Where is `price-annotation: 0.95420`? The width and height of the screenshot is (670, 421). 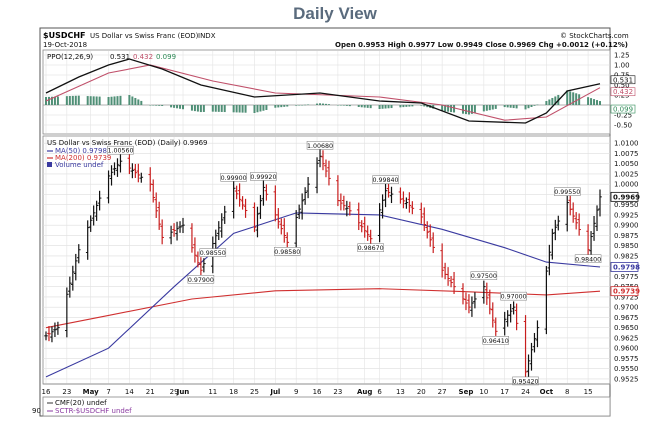
price-annotation: 0.95420 is located at coordinates (526, 381).